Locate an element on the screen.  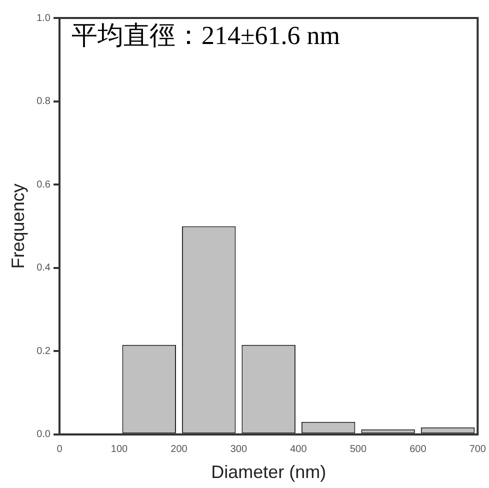
y-axis-title: Frequency is located at coordinates (18, 226).